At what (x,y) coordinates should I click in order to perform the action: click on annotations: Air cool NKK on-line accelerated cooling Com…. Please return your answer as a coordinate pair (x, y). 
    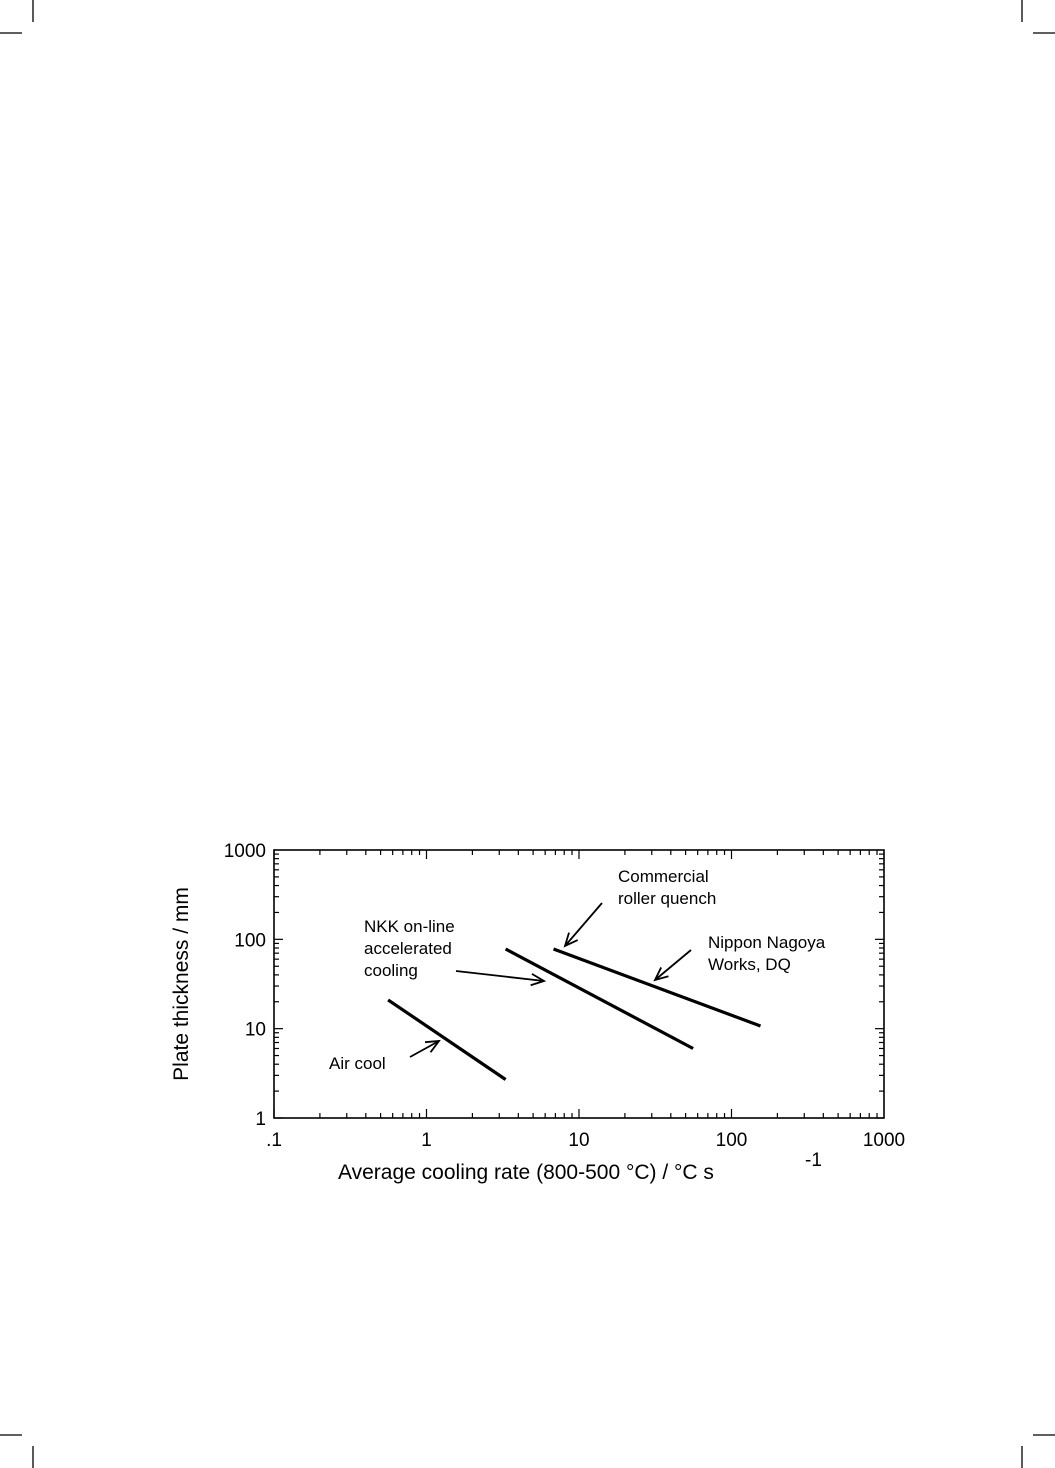
    Looking at the image, I should click on (577, 970).